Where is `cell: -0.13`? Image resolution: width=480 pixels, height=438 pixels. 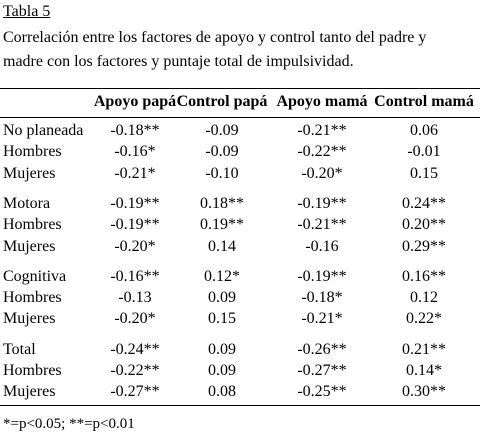
cell: -0.13 is located at coordinates (135, 298).